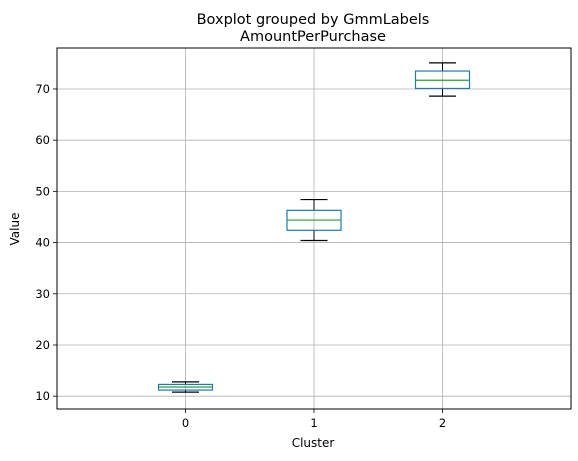 The image size is (578, 461). I want to click on y-tick-label: 20, so click(42, 345).